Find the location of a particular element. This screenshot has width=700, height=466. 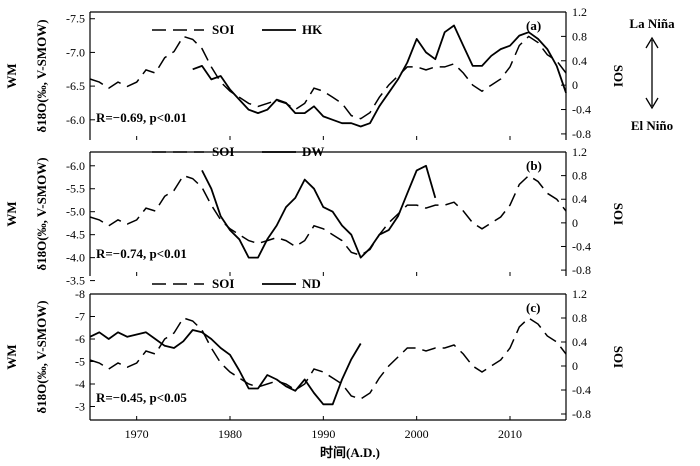

left-tick-label: -7 is located at coordinates (80, 317).